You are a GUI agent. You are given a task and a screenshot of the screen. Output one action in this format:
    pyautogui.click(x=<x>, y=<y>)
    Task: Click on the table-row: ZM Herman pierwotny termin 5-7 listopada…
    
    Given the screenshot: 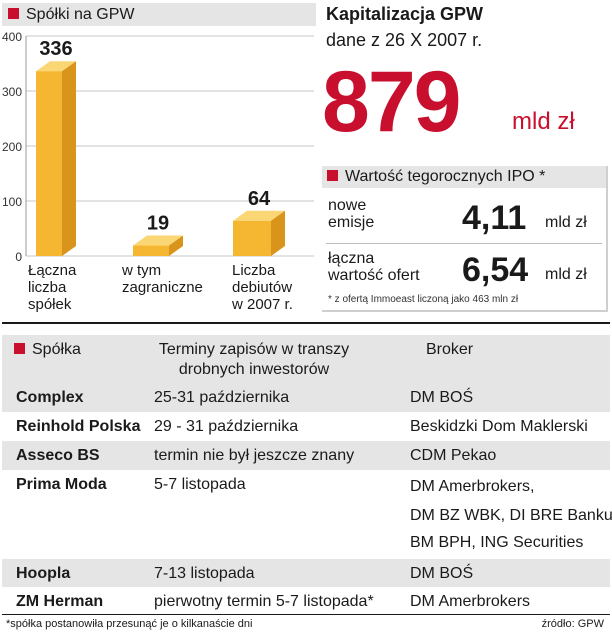 What is the action you would take?
    pyautogui.click(x=306, y=600)
    